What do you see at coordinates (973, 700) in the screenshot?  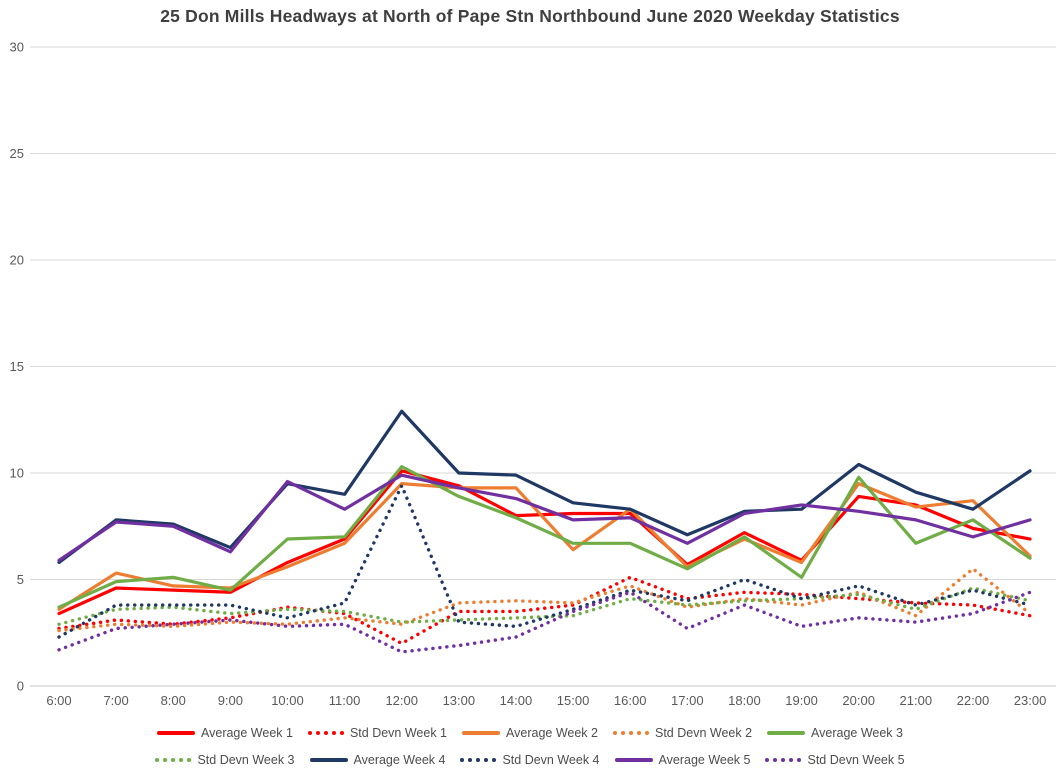 I see `x-axis-tick-22:00: 22:00` at bounding box center [973, 700].